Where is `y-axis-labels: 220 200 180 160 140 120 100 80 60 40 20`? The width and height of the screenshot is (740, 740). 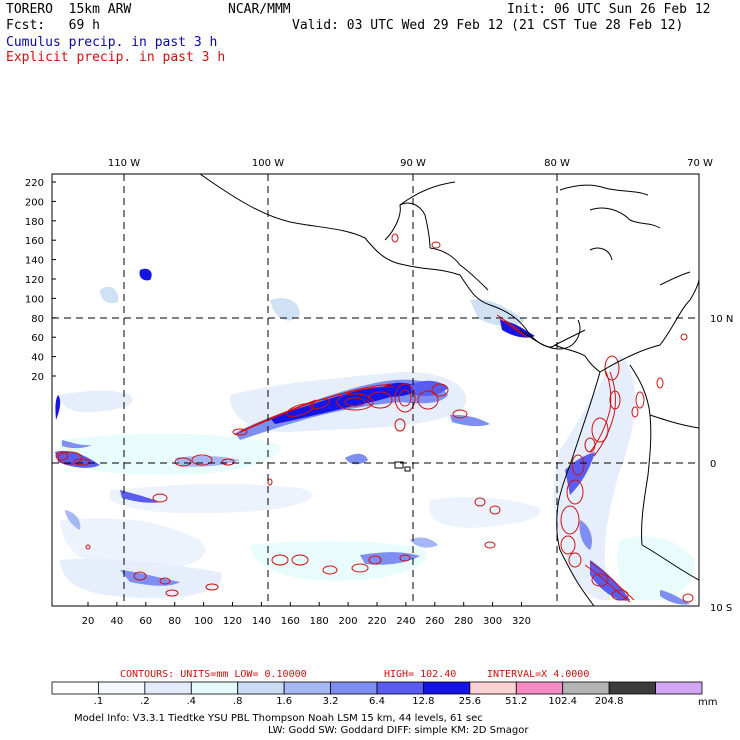 y-axis-labels: 220 200 180 160 140 120 100 80 60 40 20 is located at coordinates (40, 280).